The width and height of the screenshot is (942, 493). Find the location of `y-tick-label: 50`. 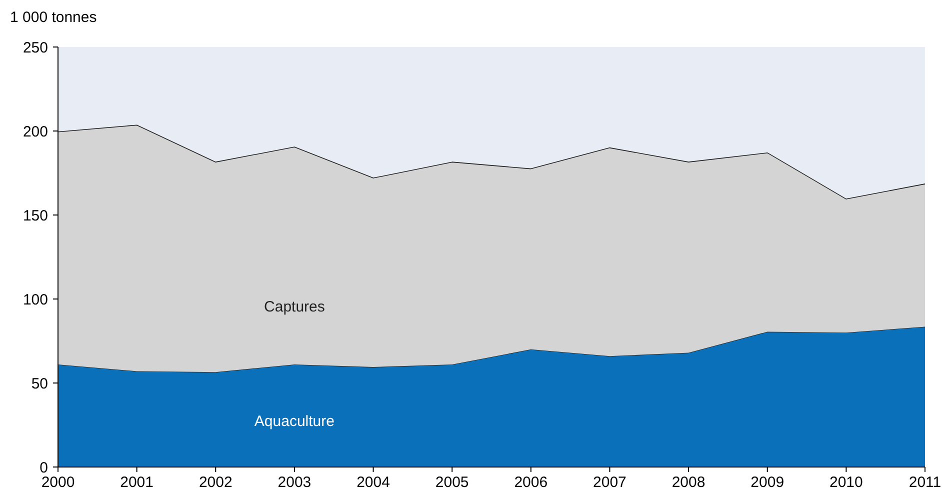

y-tick-label: 50 is located at coordinates (39, 383).